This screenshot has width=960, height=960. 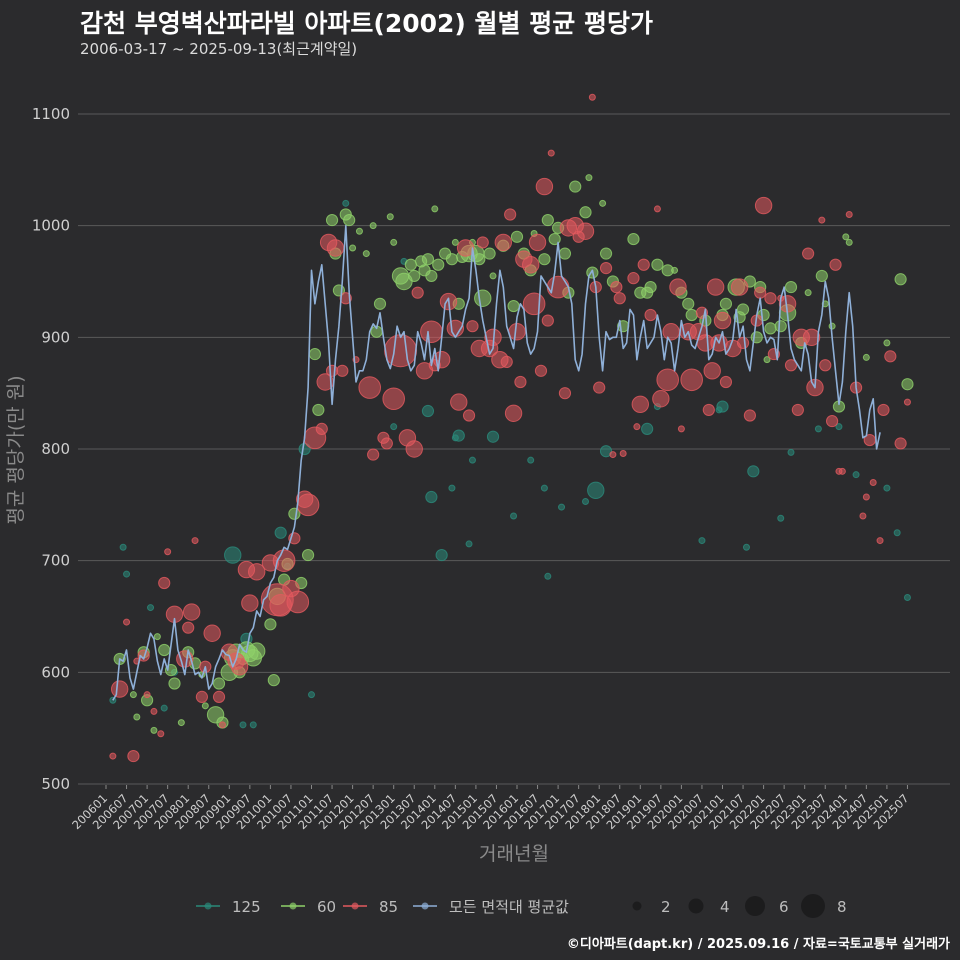 What do you see at coordinates (51, 449) in the screenshot?
I see `y-axis: 500 600 700 800 900 1000 1100` at bounding box center [51, 449].